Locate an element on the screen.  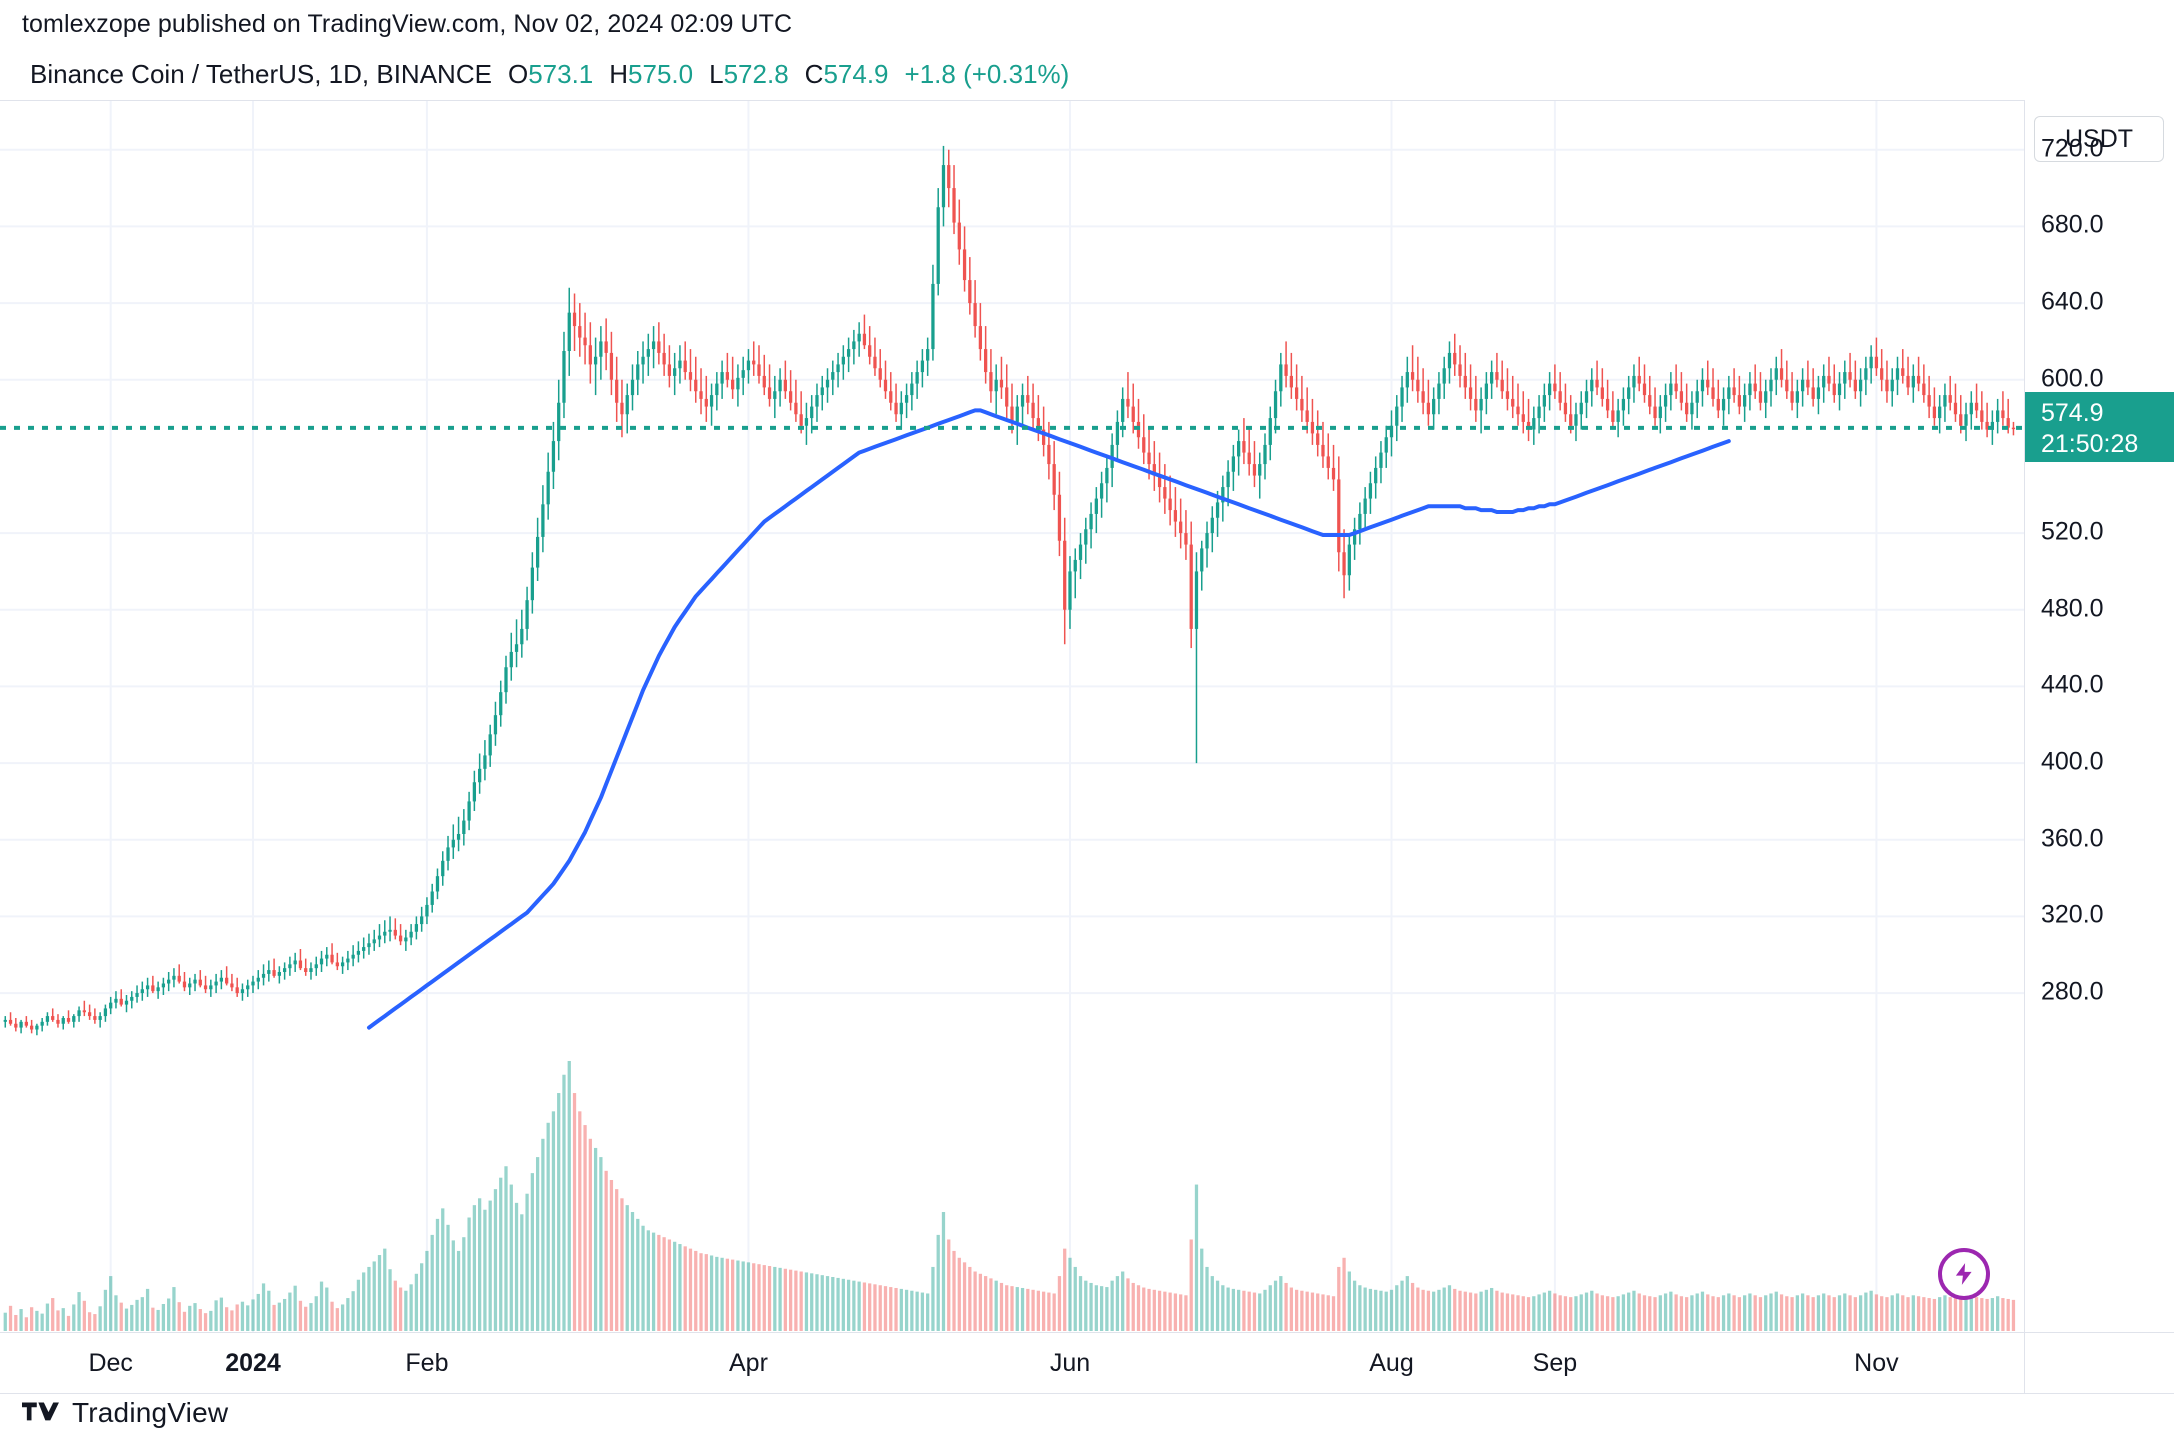
time-tick: Aug is located at coordinates (1391, 1363).